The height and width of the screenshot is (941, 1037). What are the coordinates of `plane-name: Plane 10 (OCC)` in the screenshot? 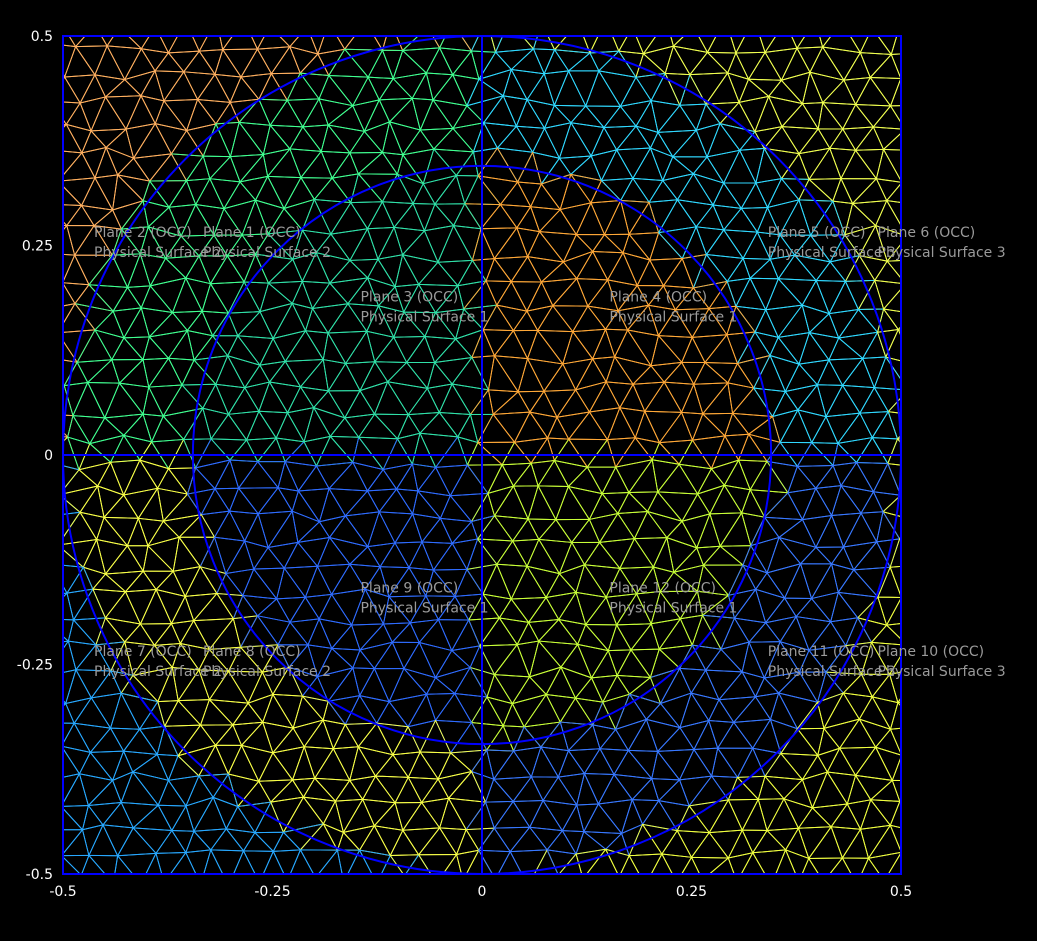 It's located at (931, 652).